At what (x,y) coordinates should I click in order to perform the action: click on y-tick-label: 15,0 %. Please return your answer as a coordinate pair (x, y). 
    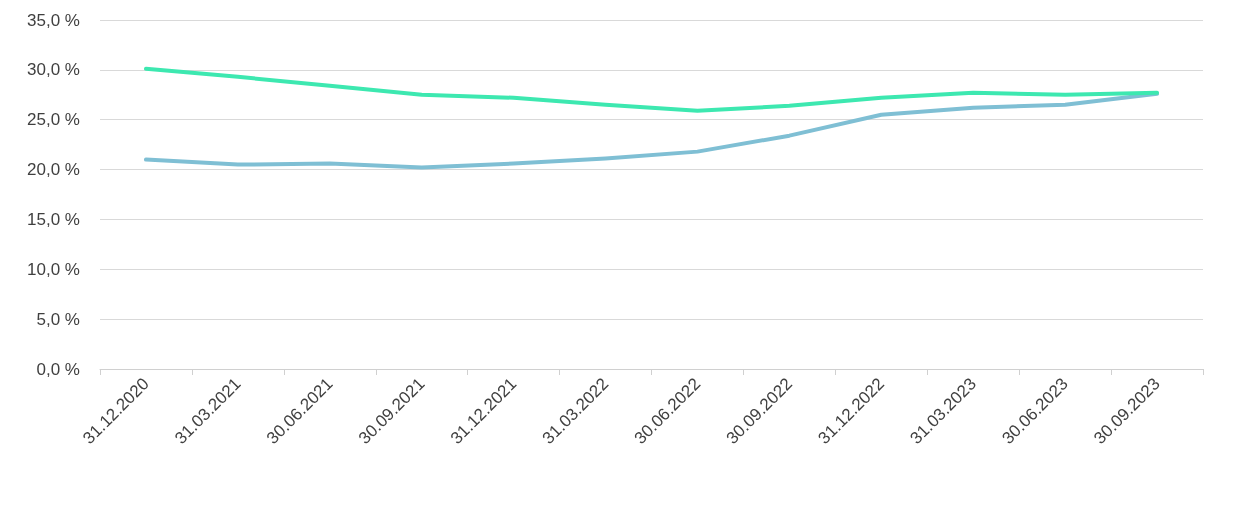
    Looking at the image, I should click on (53, 219).